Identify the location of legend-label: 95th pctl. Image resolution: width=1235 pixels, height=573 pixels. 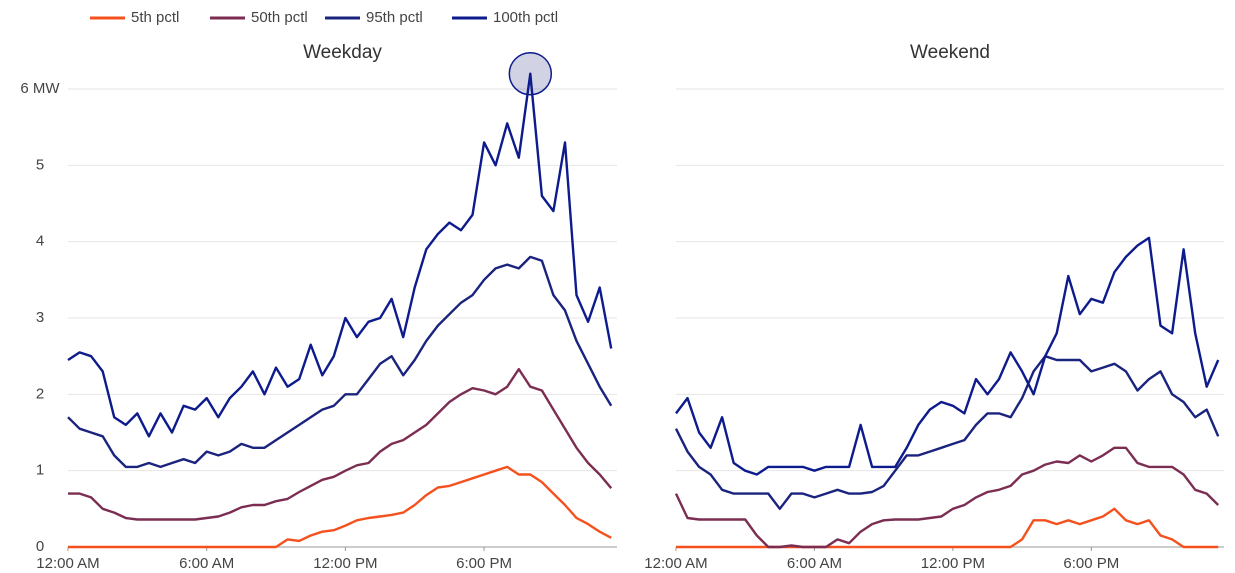
(394, 17).